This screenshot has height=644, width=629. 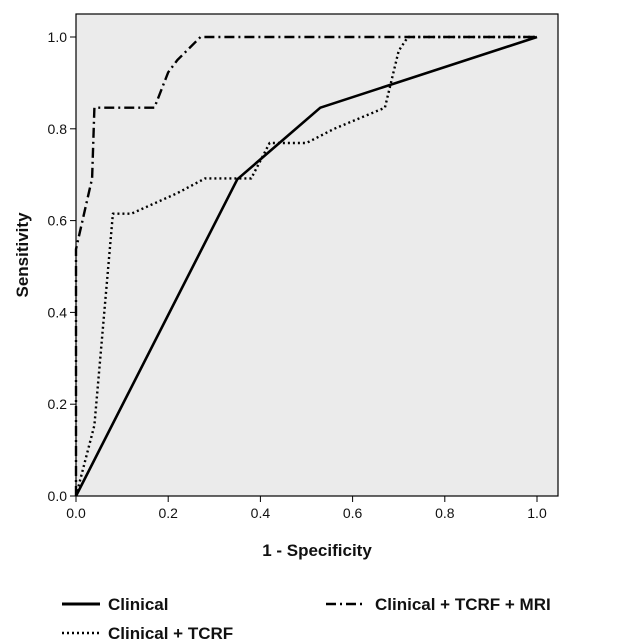 What do you see at coordinates (261, 513) in the screenshot?
I see `x-tick-label: 0.4` at bounding box center [261, 513].